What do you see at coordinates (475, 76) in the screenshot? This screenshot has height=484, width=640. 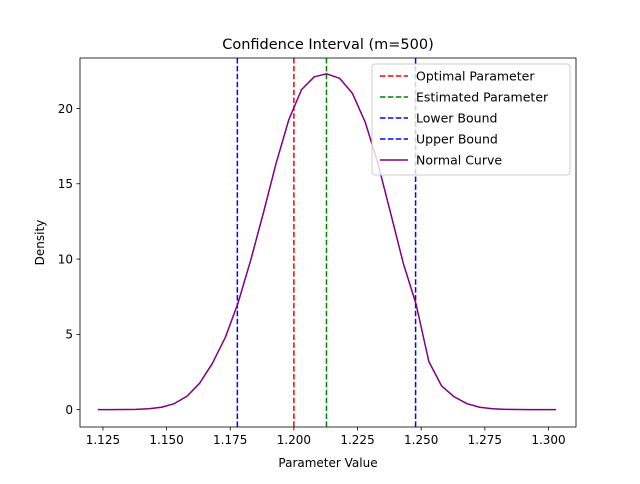 I see `legend-label: Optimal Parameter` at bounding box center [475, 76].